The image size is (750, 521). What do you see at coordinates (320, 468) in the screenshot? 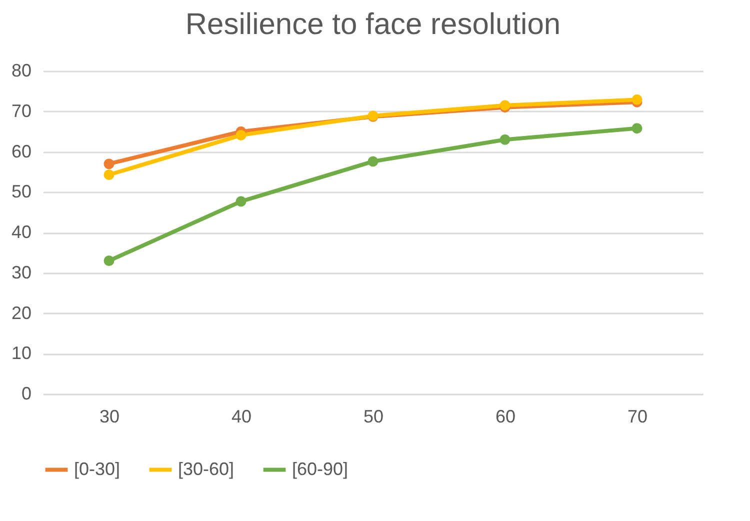
I see `legend-label: [60-90]` at bounding box center [320, 468].